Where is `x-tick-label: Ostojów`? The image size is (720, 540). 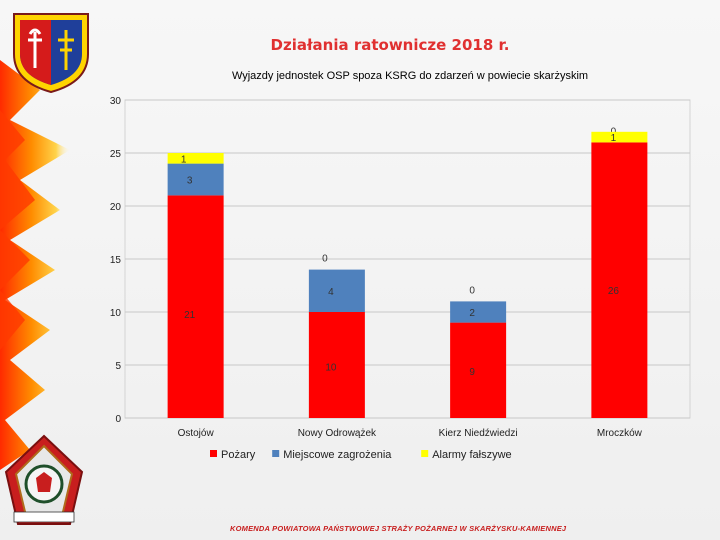
x-tick-label: Ostojów is located at coordinates (196, 433).